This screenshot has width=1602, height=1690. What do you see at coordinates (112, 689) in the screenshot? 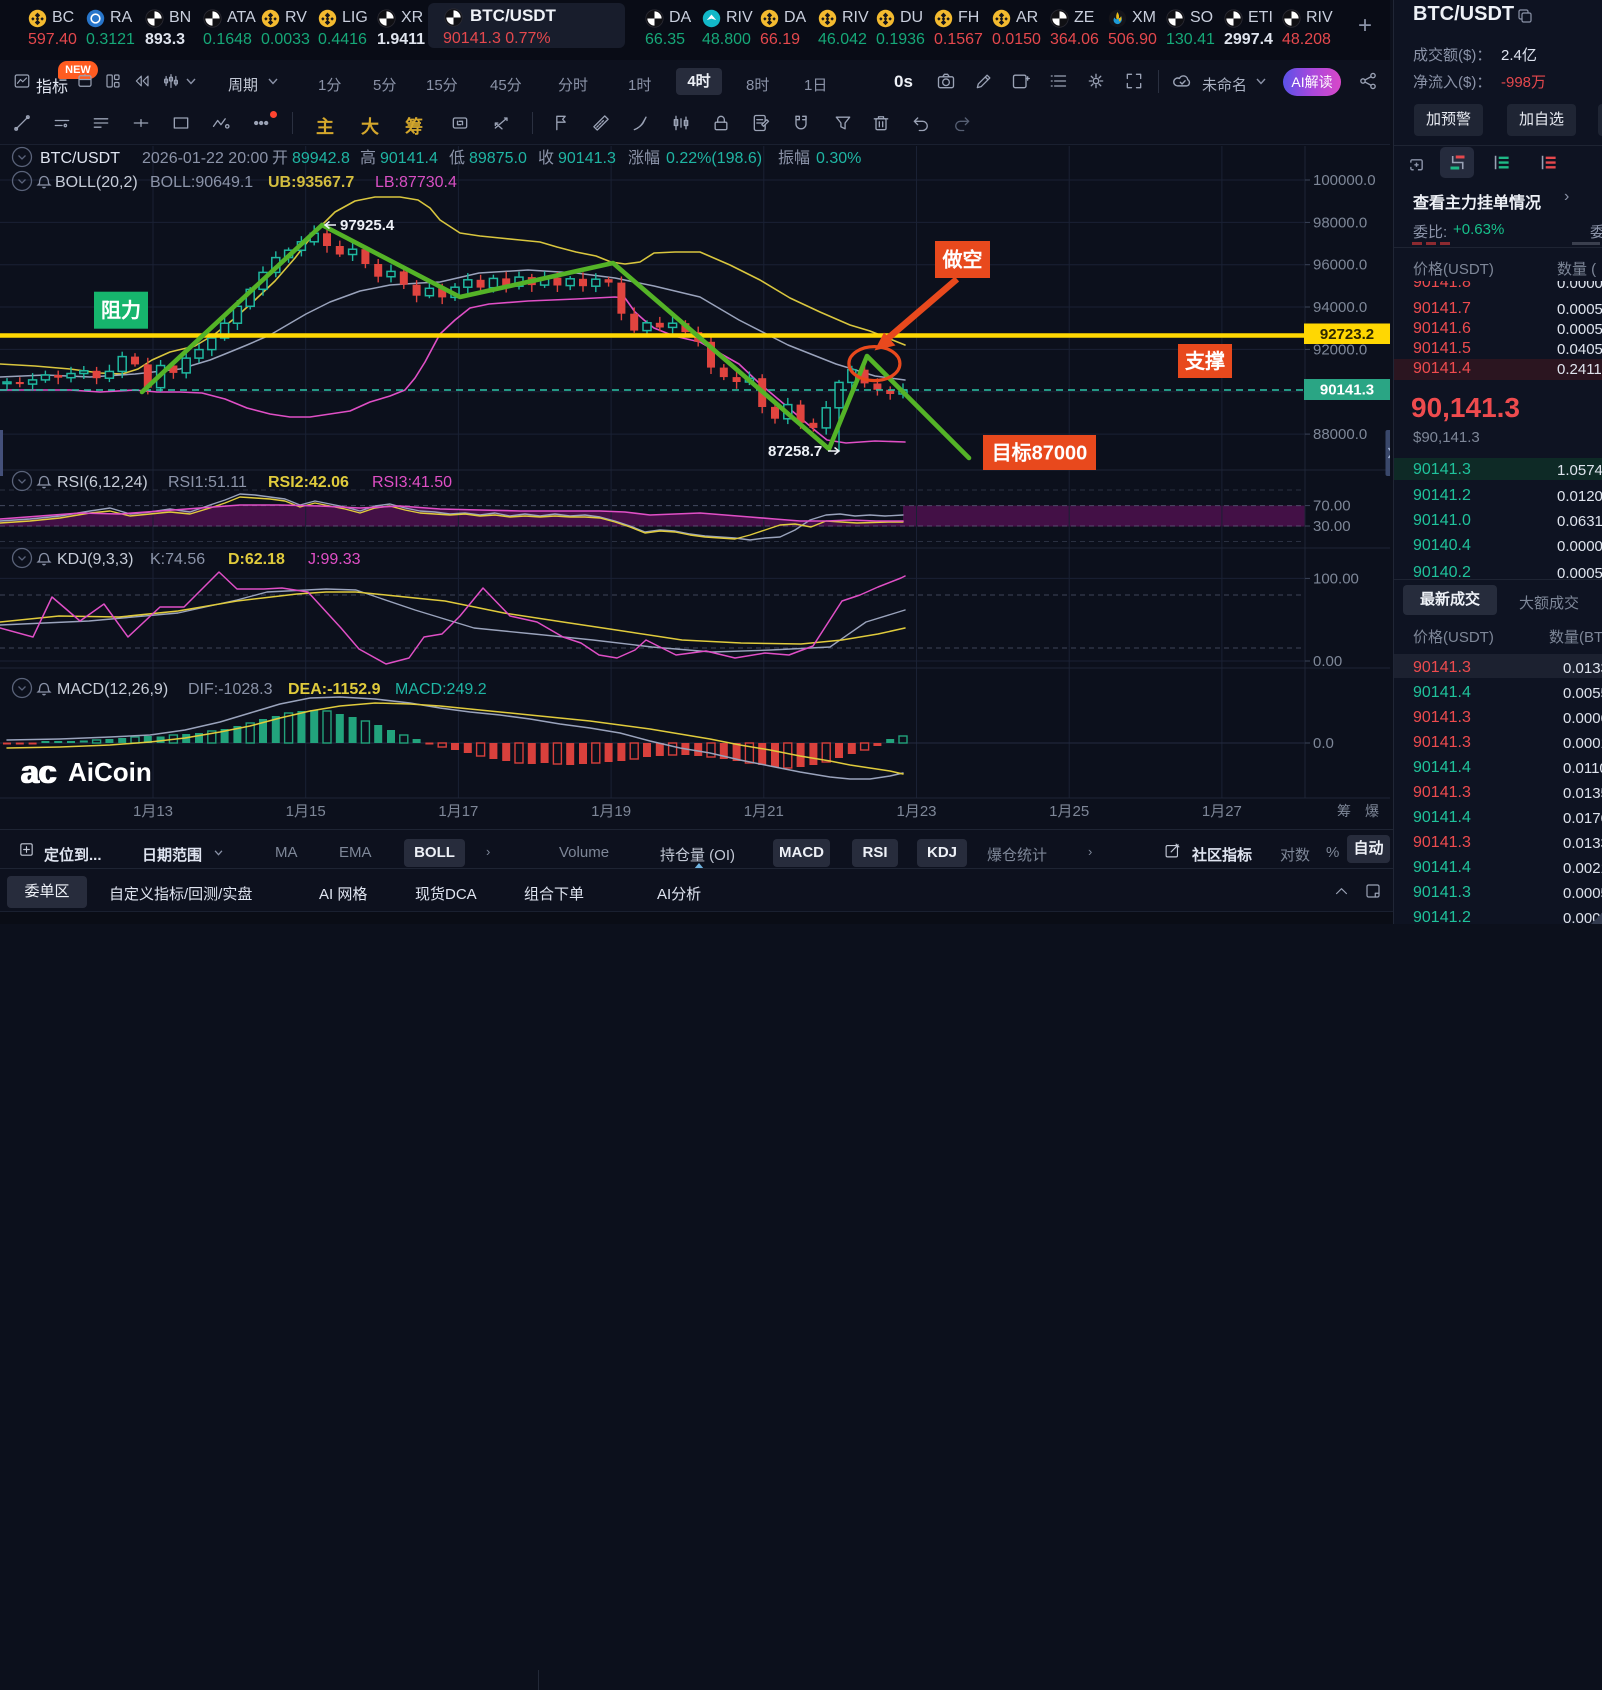
I see `svg-text: MACD(12,26,9)` at bounding box center [112, 689].